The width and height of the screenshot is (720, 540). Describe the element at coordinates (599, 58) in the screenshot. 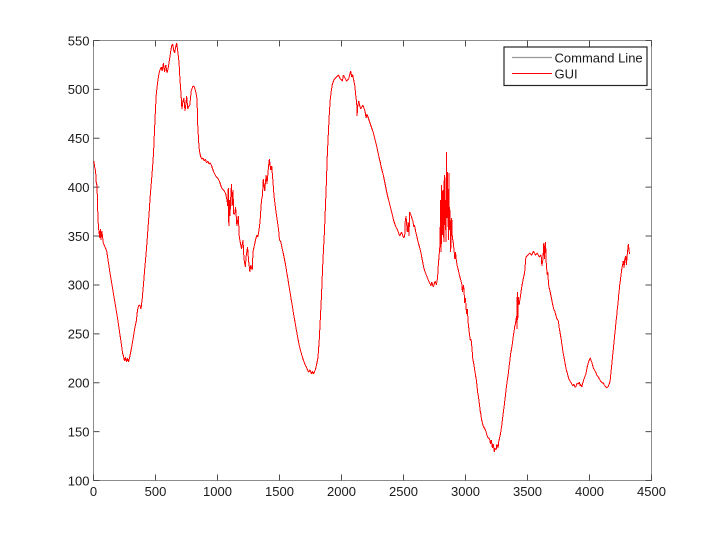

I see `svg-text: Command Line` at that location.